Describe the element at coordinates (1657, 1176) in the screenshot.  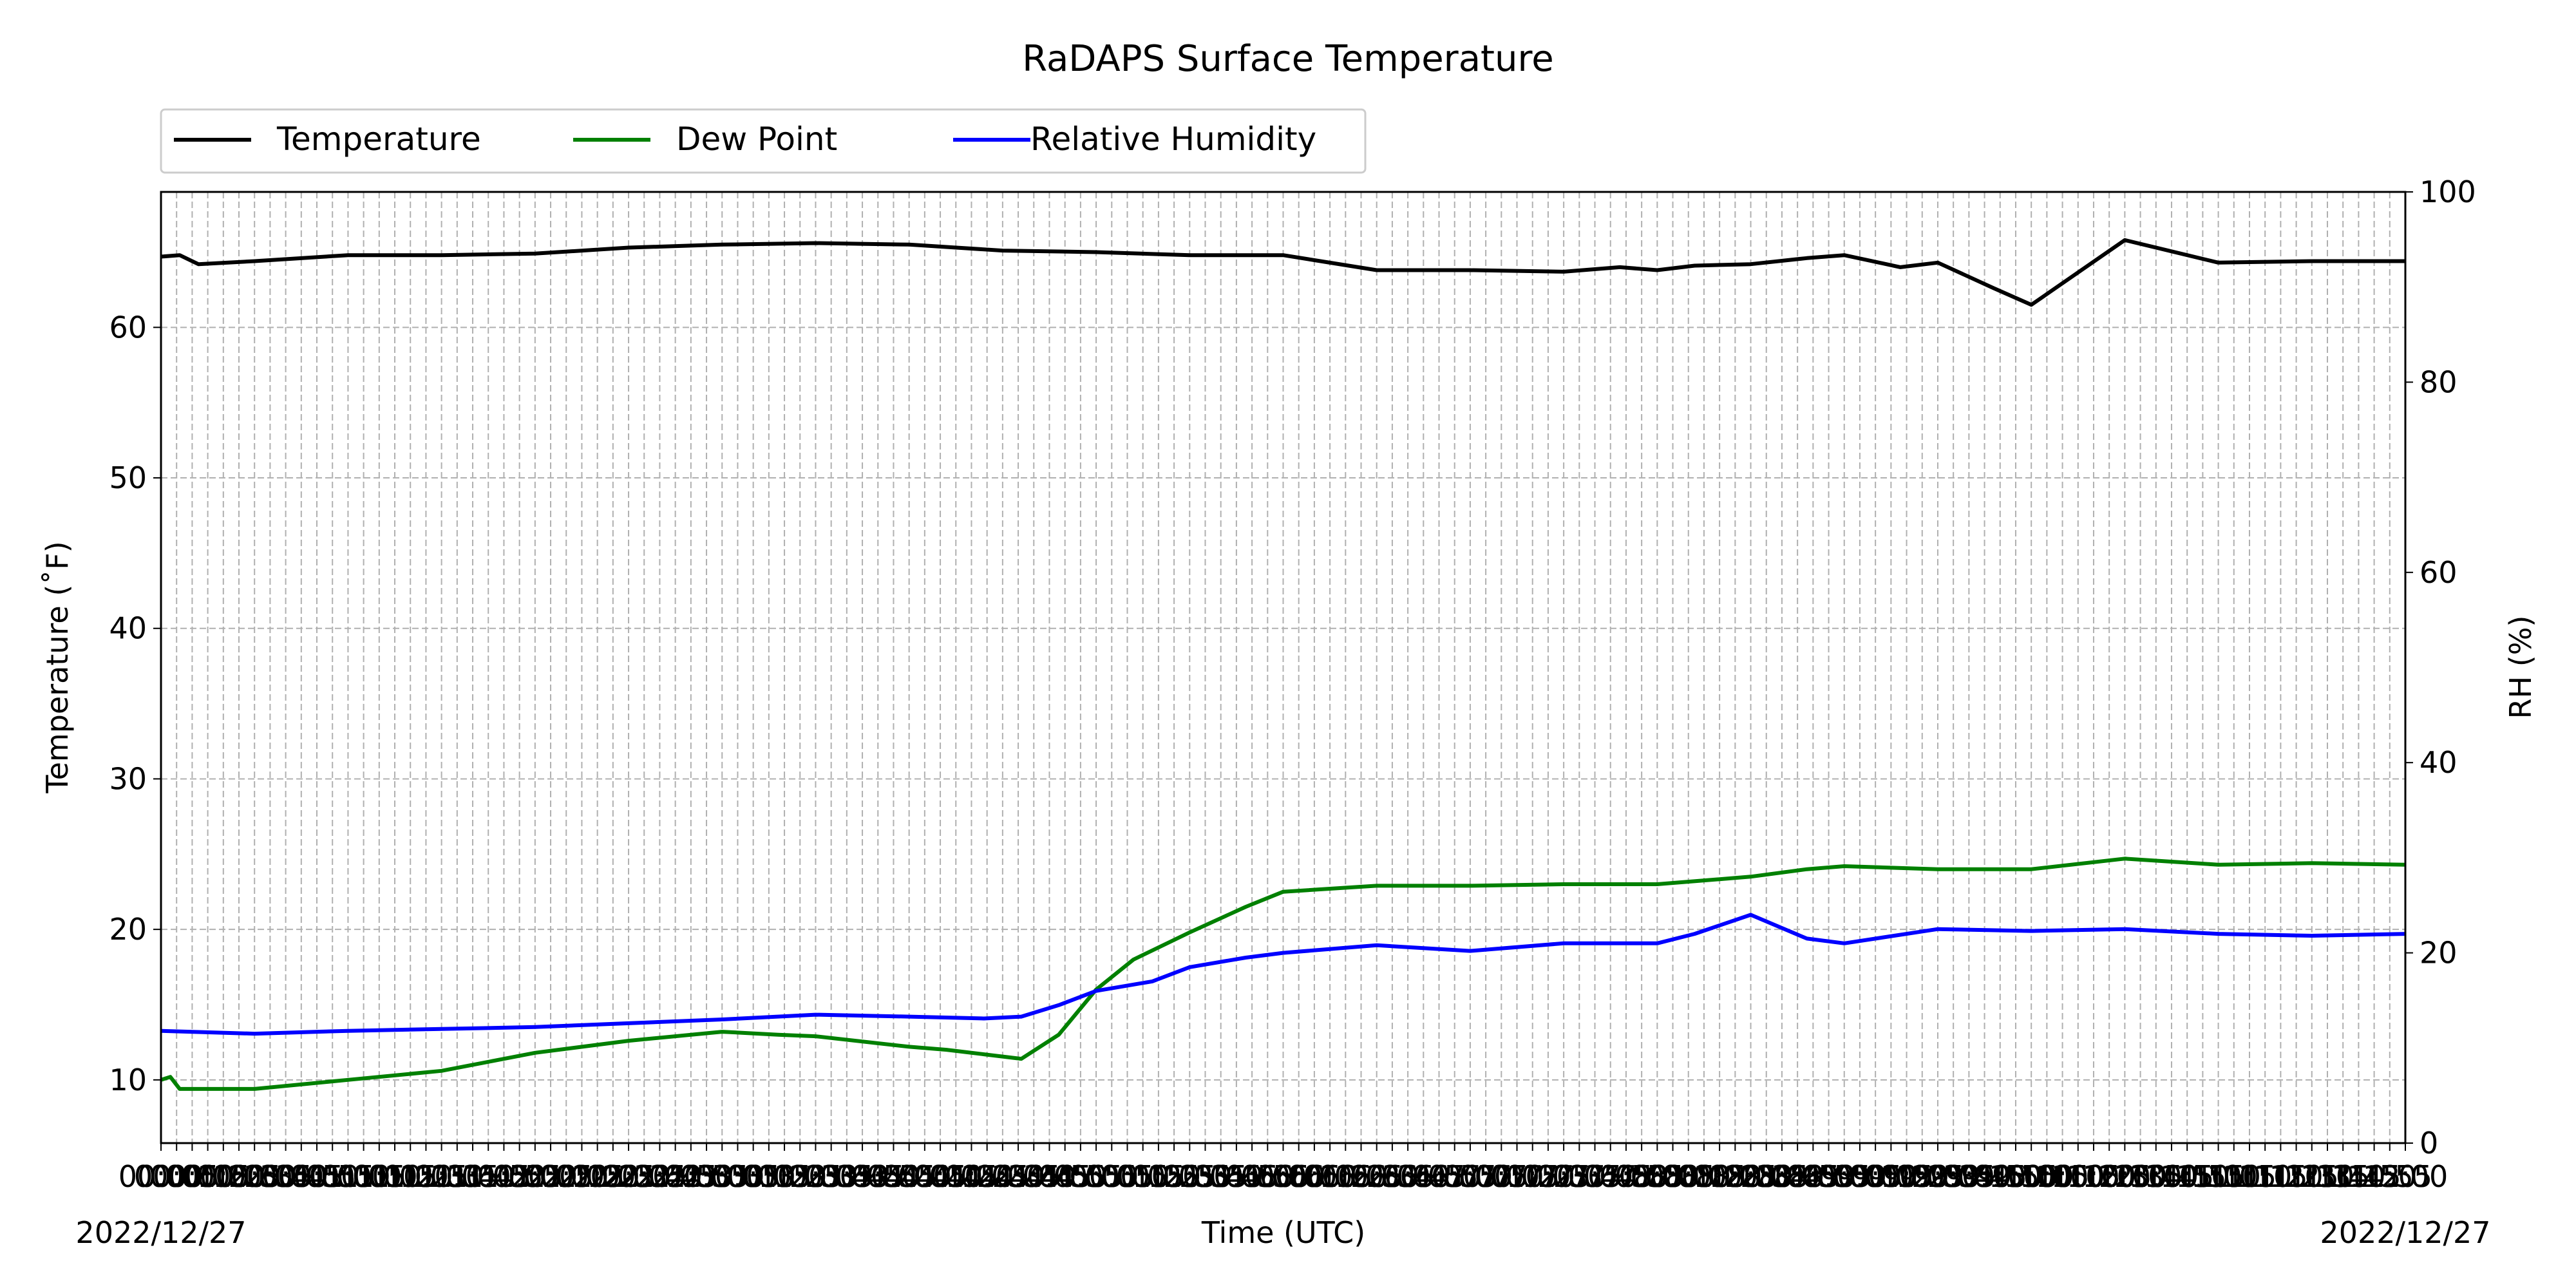
I see `x-tick-label: 08:00` at that location.